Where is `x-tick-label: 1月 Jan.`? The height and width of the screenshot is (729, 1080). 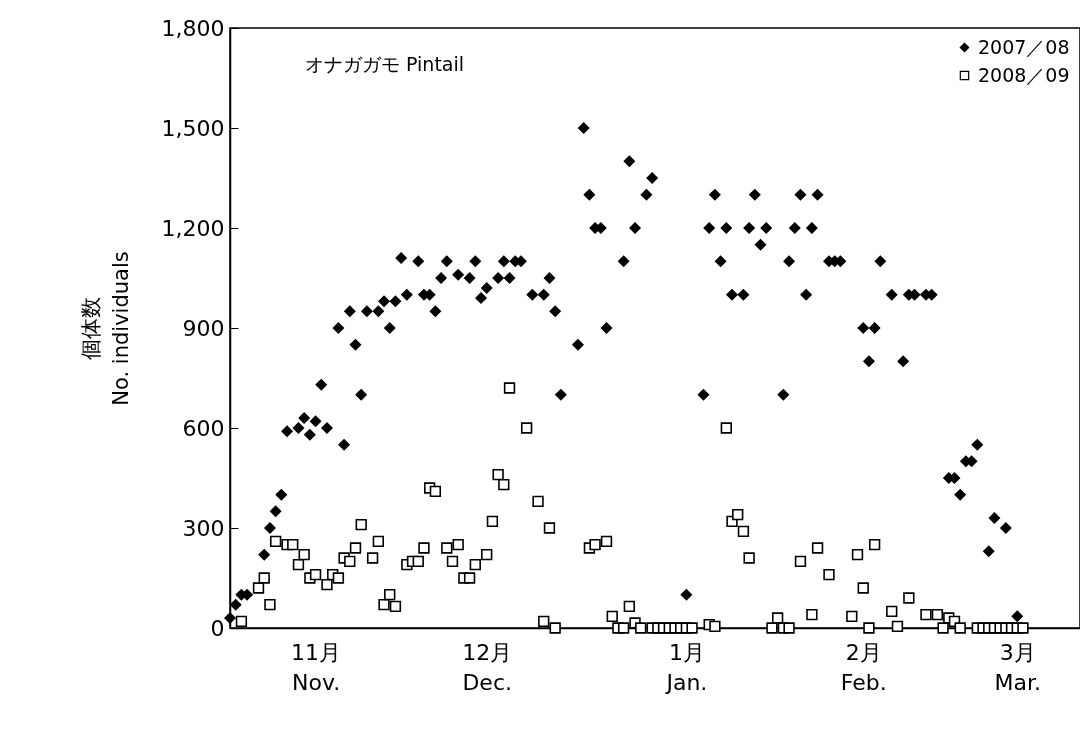 x-tick-label: 1月 Jan. is located at coordinates (686, 667).